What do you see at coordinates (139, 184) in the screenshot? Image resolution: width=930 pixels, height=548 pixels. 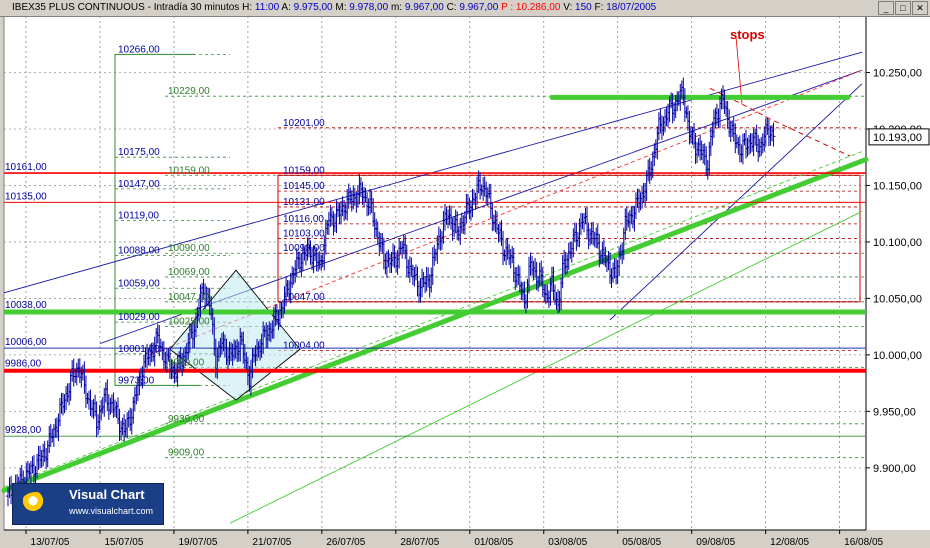 I see `fib-left-label: 10147,00` at bounding box center [139, 184].